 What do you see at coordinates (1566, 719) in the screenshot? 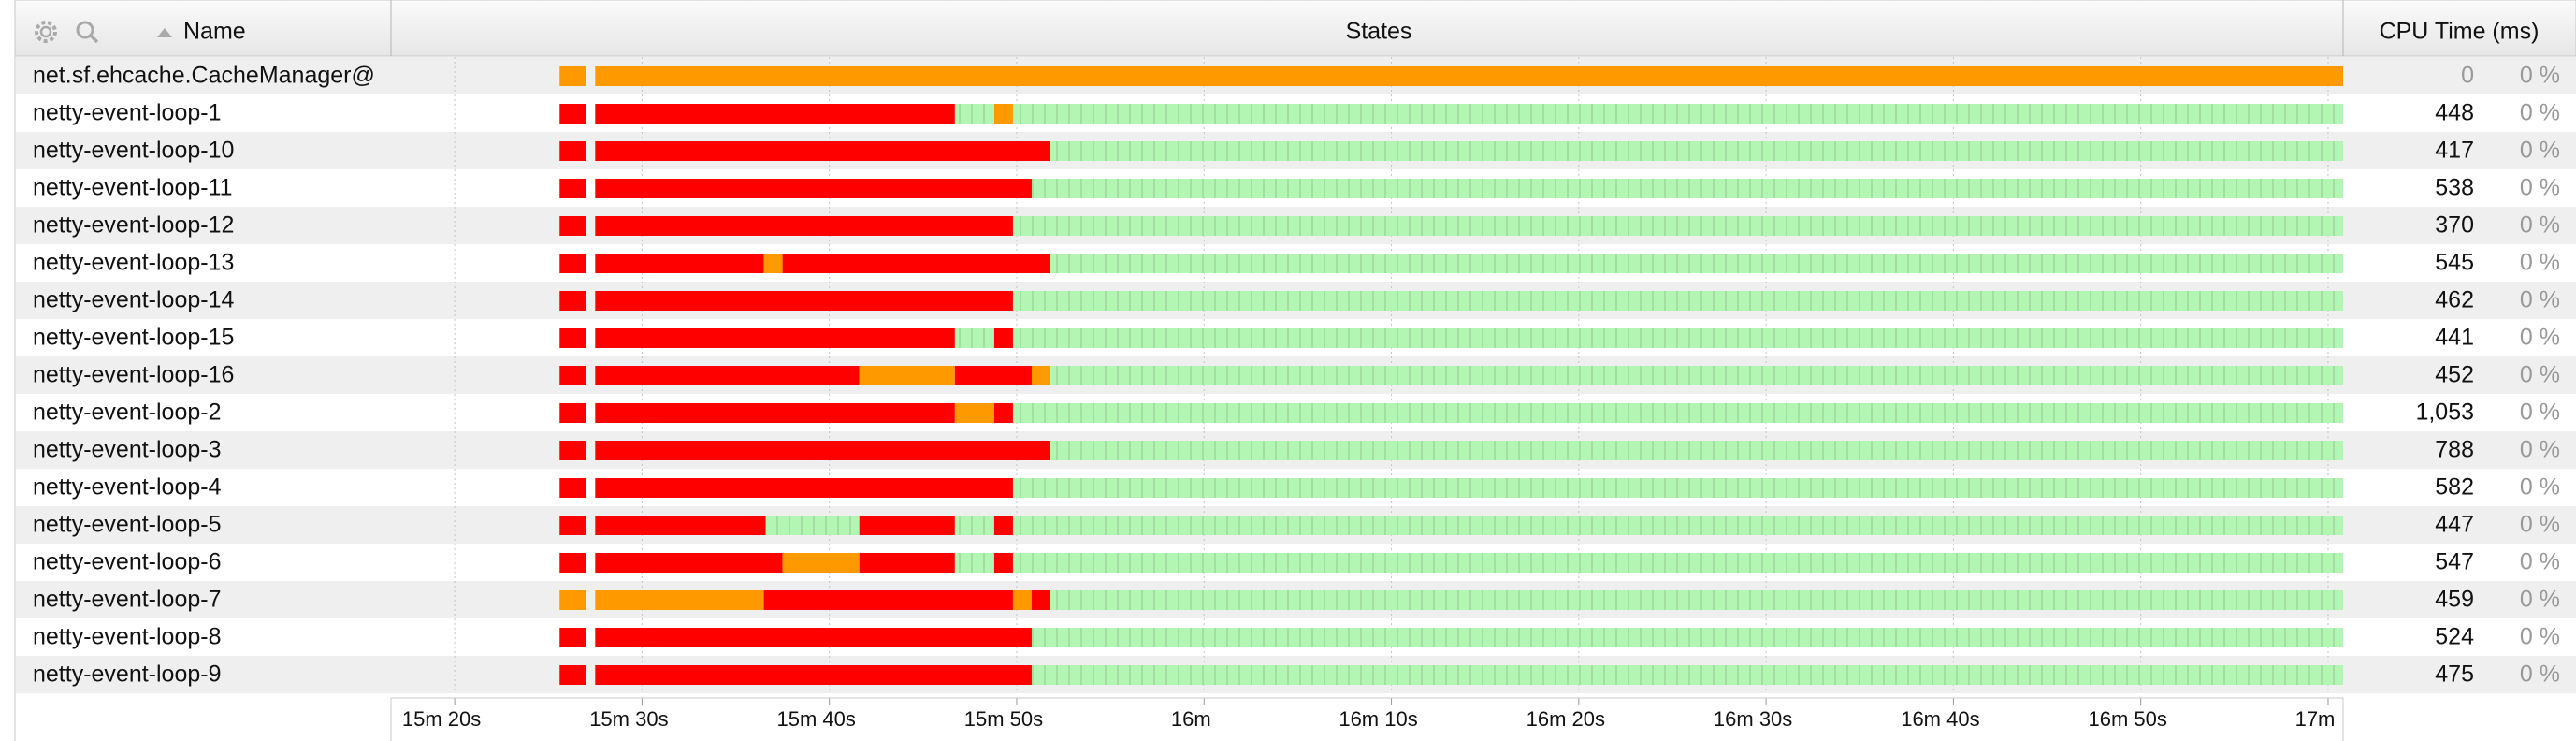
I see `x-tick-label: 16m 20s` at bounding box center [1566, 719].